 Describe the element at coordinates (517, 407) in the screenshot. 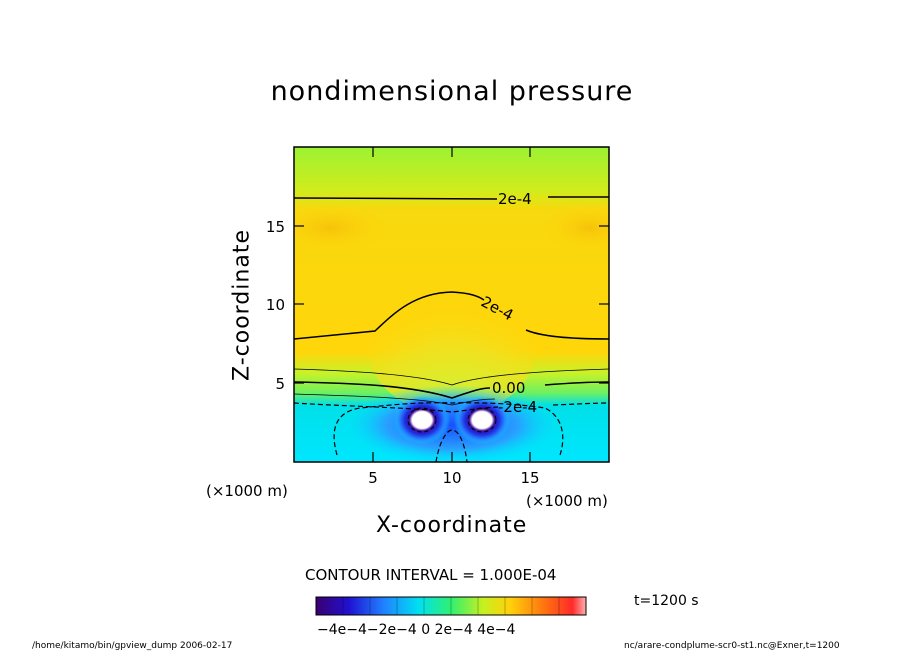

I see `contour-label-neg: -2e-4` at that location.